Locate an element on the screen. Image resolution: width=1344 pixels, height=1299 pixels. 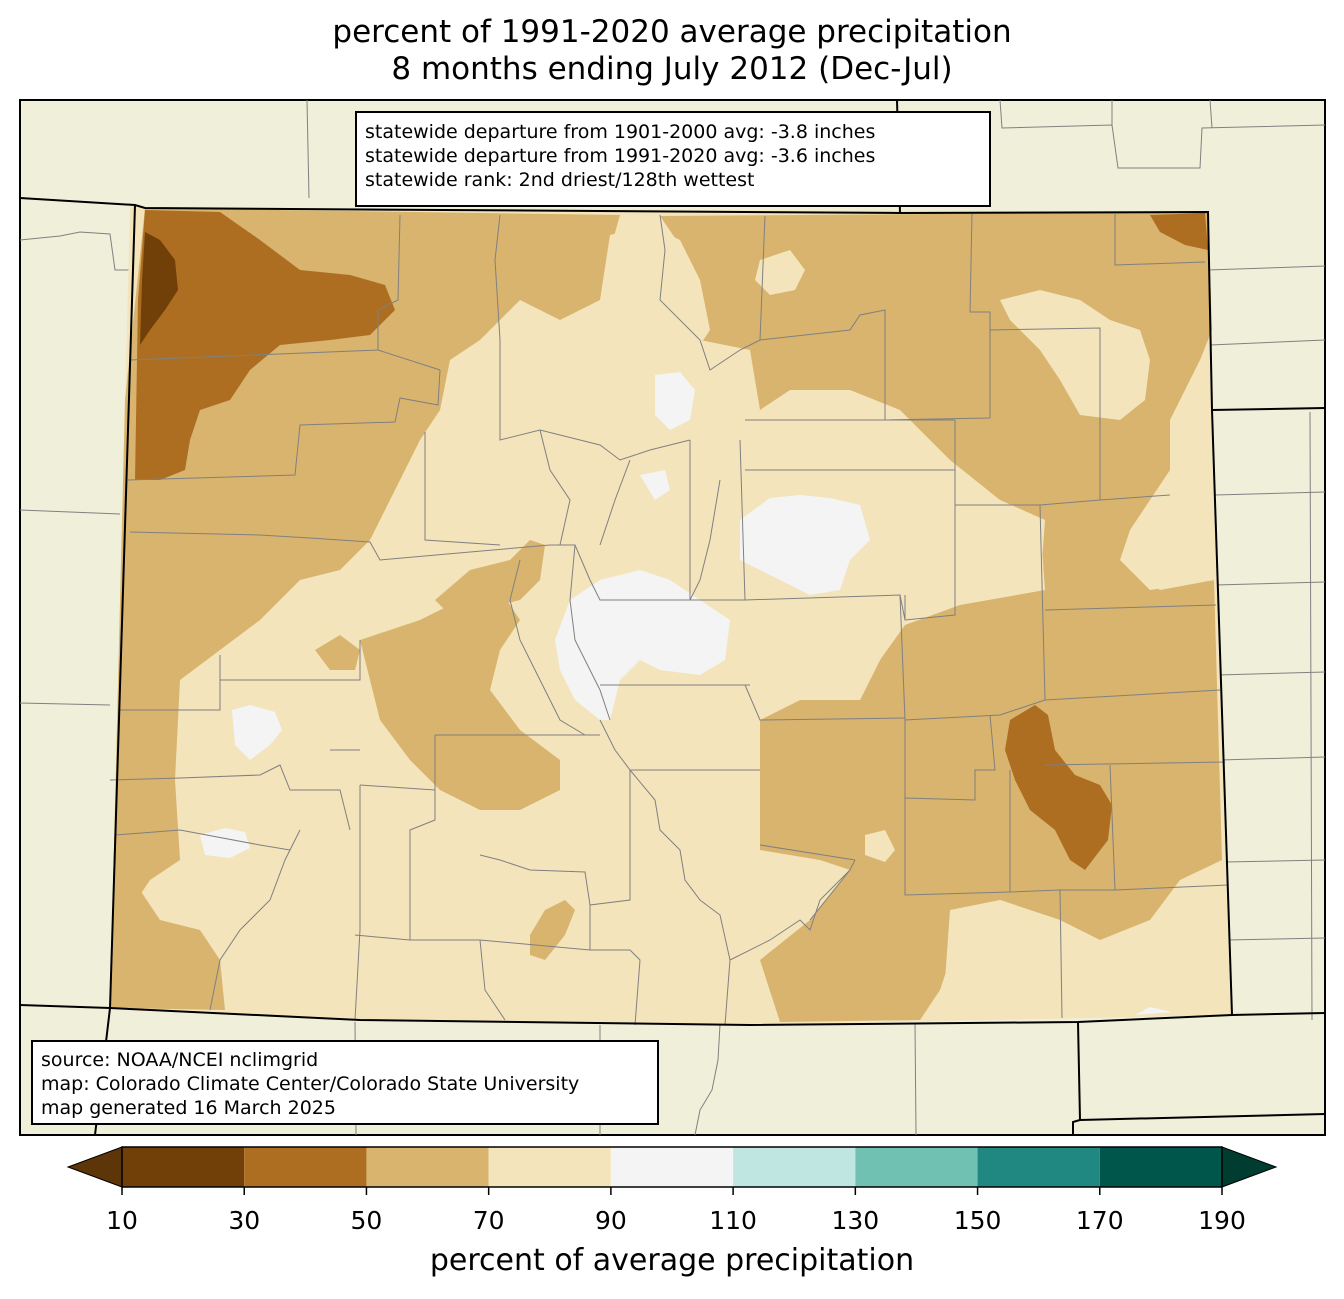
source-line-1: source: NOAA/NCEI nclimgrid is located at coordinates (180, 1060).